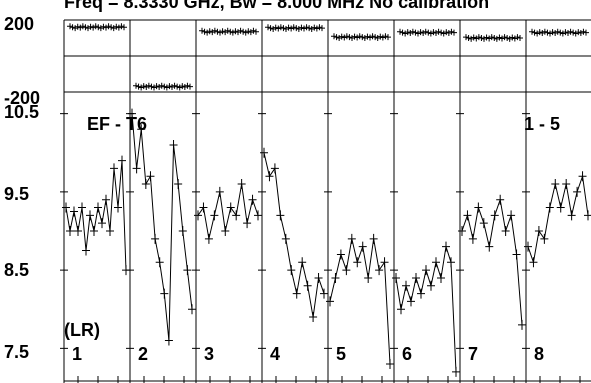 Image resolution: width=591 pixels, height=383 pixels. Describe the element at coordinates (308, 354) in the screenshot. I see `segment-label-layer: 1 2 3 4 5 6 7 8` at that location.